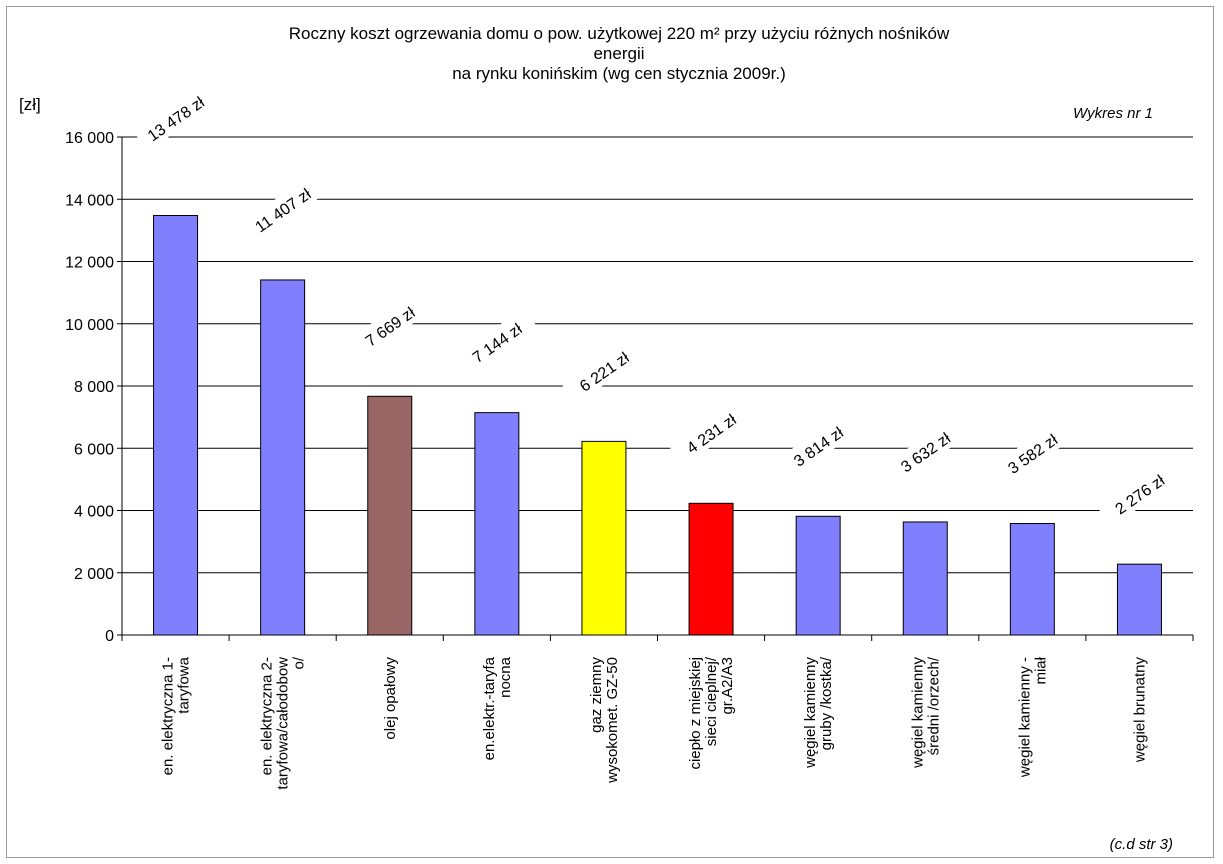 The height and width of the screenshot is (864, 1223). What do you see at coordinates (489, 708) in the screenshot?
I see `x-category-label-line: en.elektr.-taryfa` at bounding box center [489, 708].